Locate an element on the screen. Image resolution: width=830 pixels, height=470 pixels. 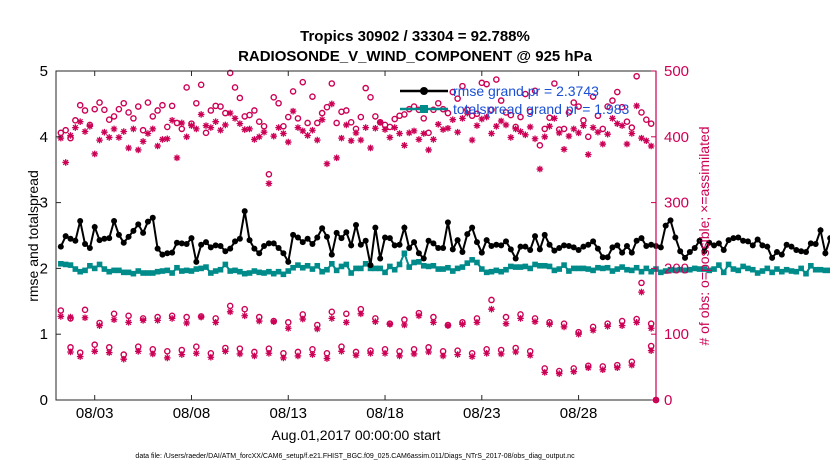
y-axis-right-label: # of obs: o=possible; ×=assimilated is located at coordinates (704, 235).